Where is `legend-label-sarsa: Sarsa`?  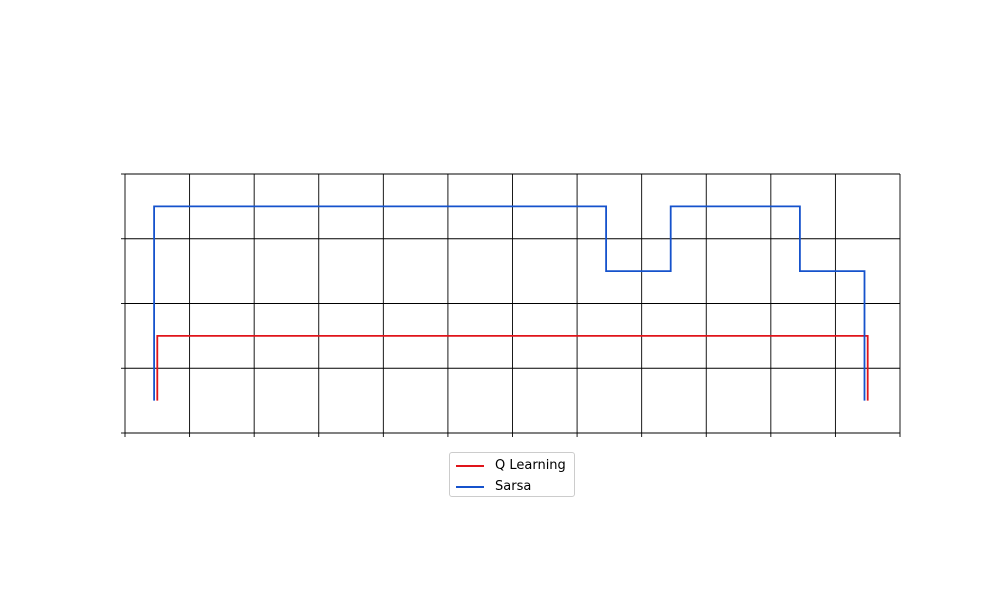 legend-label-sarsa: Sarsa is located at coordinates (513, 486).